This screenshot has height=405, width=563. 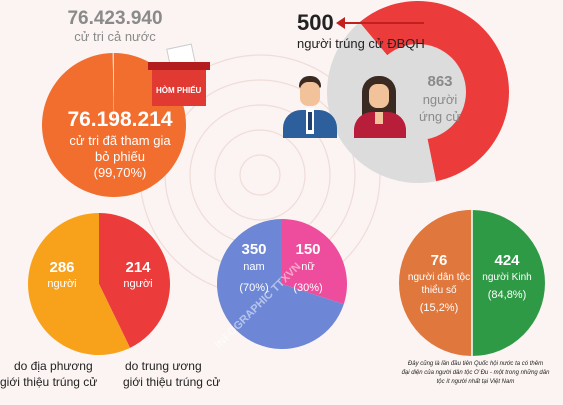 I want to click on central-caption-line1: do trung ương, so click(x=163, y=366).